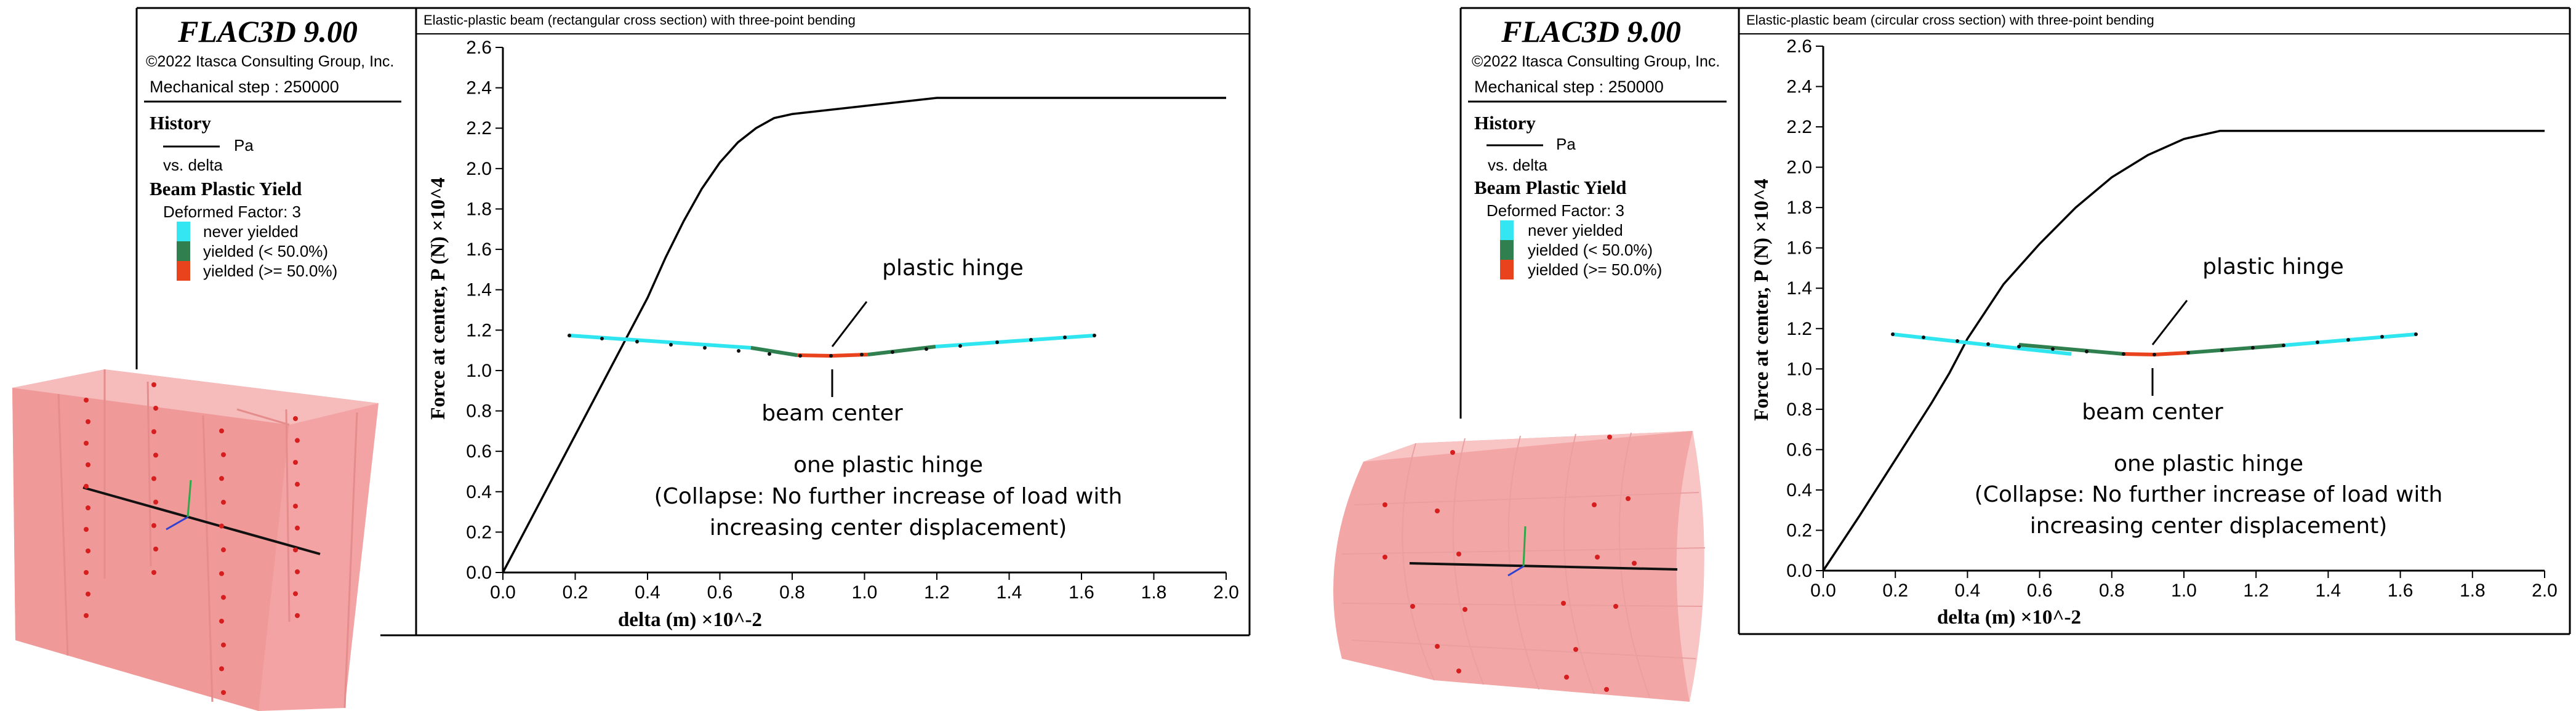  Describe the element at coordinates (479, 451) in the screenshot. I see `y-tick-label: 0.6` at that location.